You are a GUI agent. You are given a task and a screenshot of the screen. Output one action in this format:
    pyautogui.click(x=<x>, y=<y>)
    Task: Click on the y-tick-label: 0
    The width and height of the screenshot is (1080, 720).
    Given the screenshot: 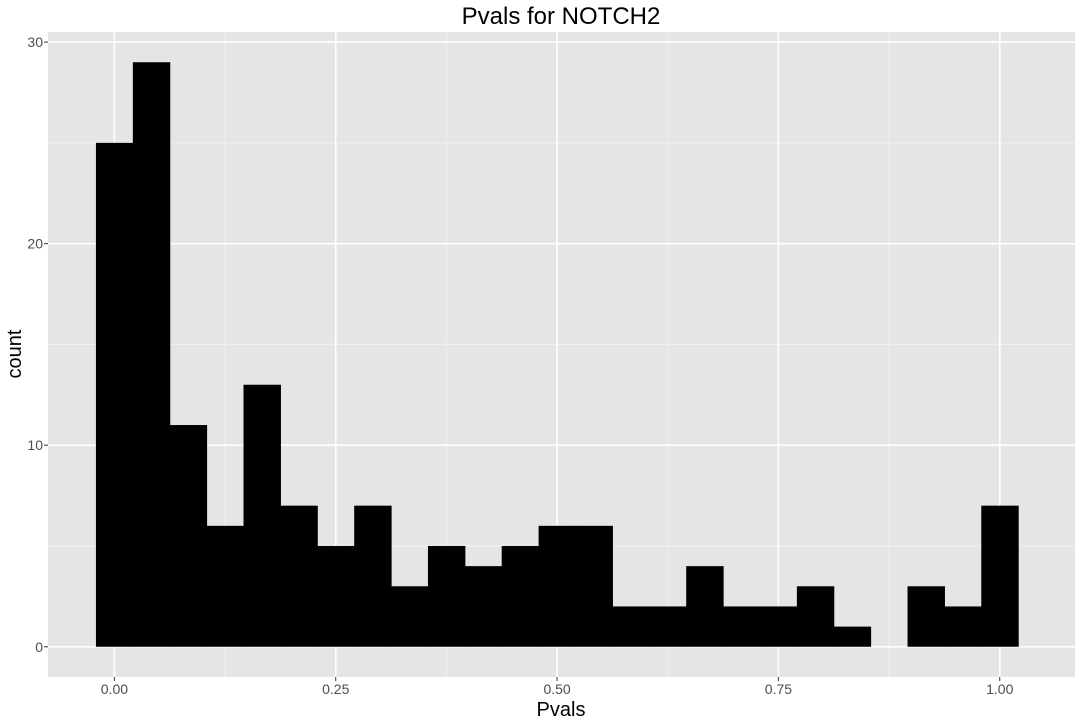 What is the action you would take?
    pyautogui.click(x=39, y=647)
    